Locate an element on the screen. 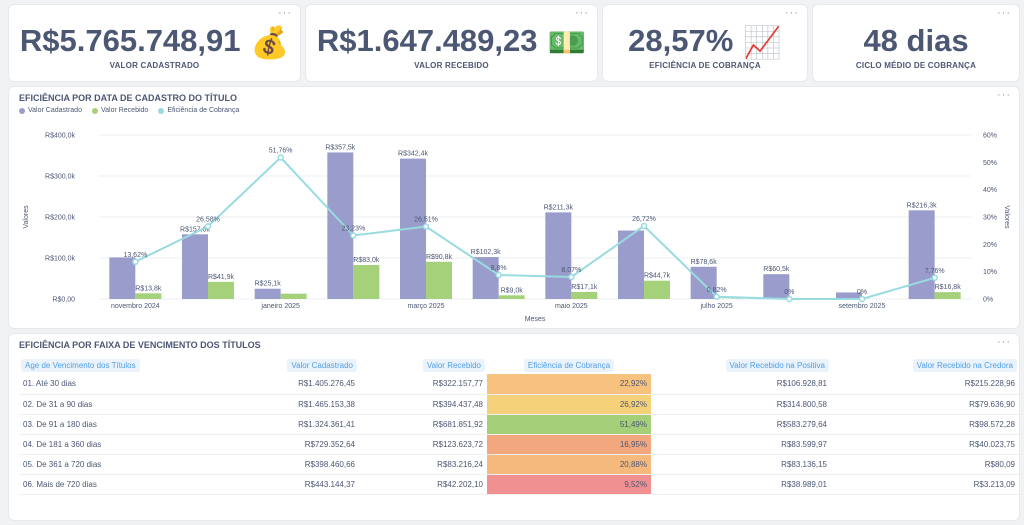 Image resolution: width=1024 pixels, height=525 pixels. line-data-label: 0,82% is located at coordinates (717, 290).